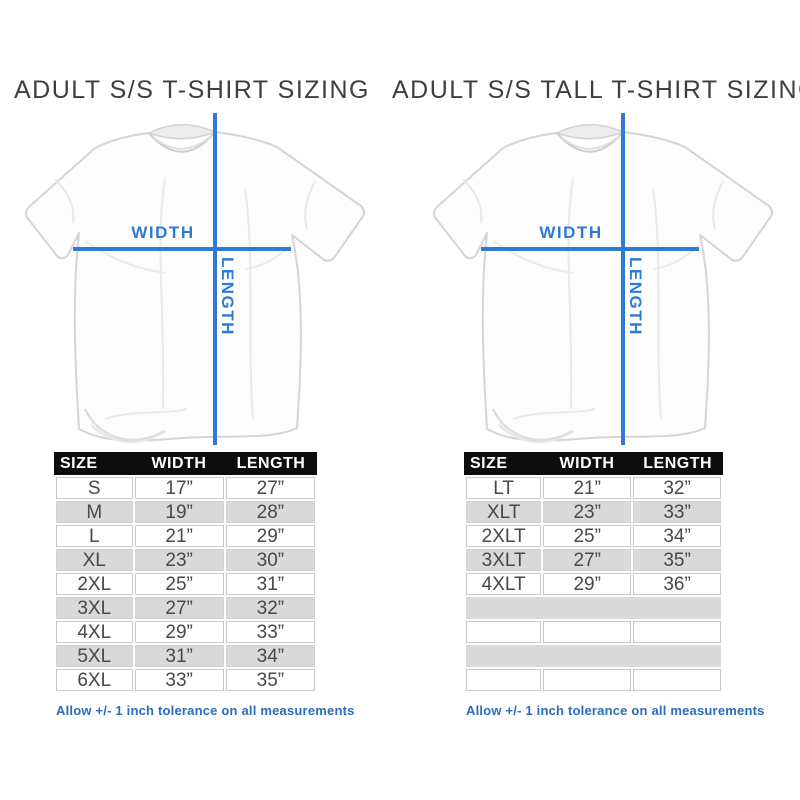 This screenshot has width=800, height=800. Describe the element at coordinates (270, 512) in the screenshot. I see `length-cell: 28”` at that location.